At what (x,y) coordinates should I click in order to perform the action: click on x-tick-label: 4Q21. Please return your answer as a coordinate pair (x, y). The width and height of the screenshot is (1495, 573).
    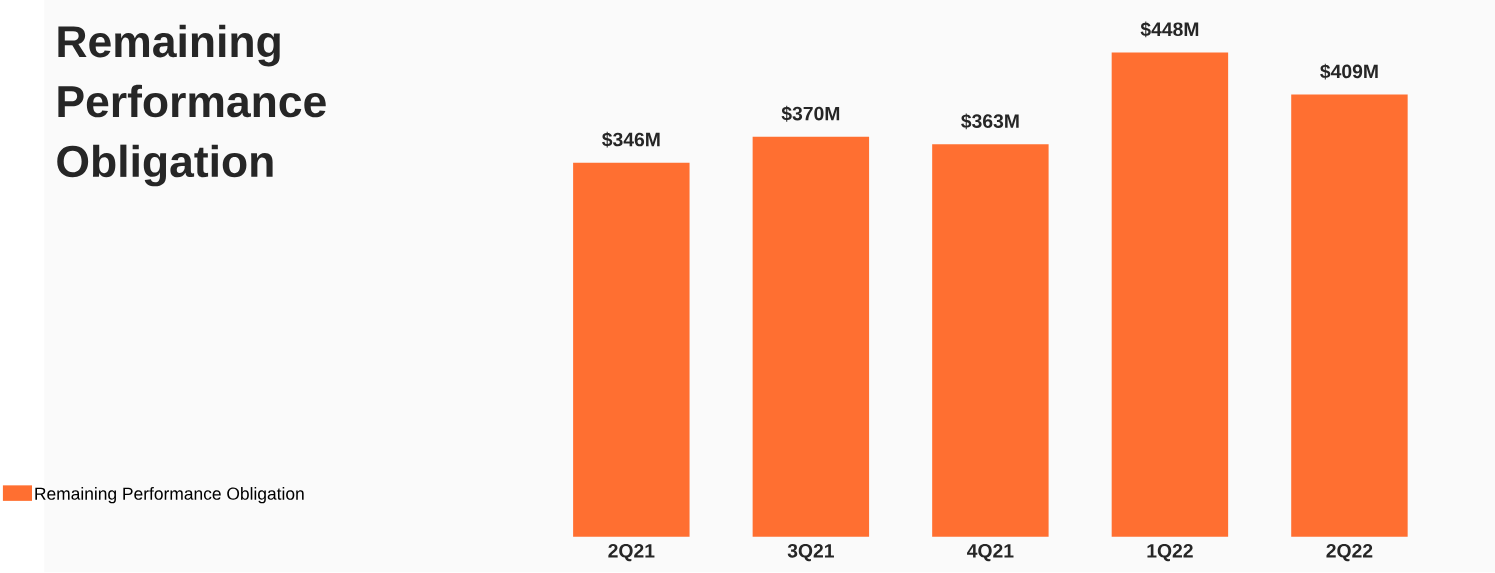
    Looking at the image, I should click on (990, 553).